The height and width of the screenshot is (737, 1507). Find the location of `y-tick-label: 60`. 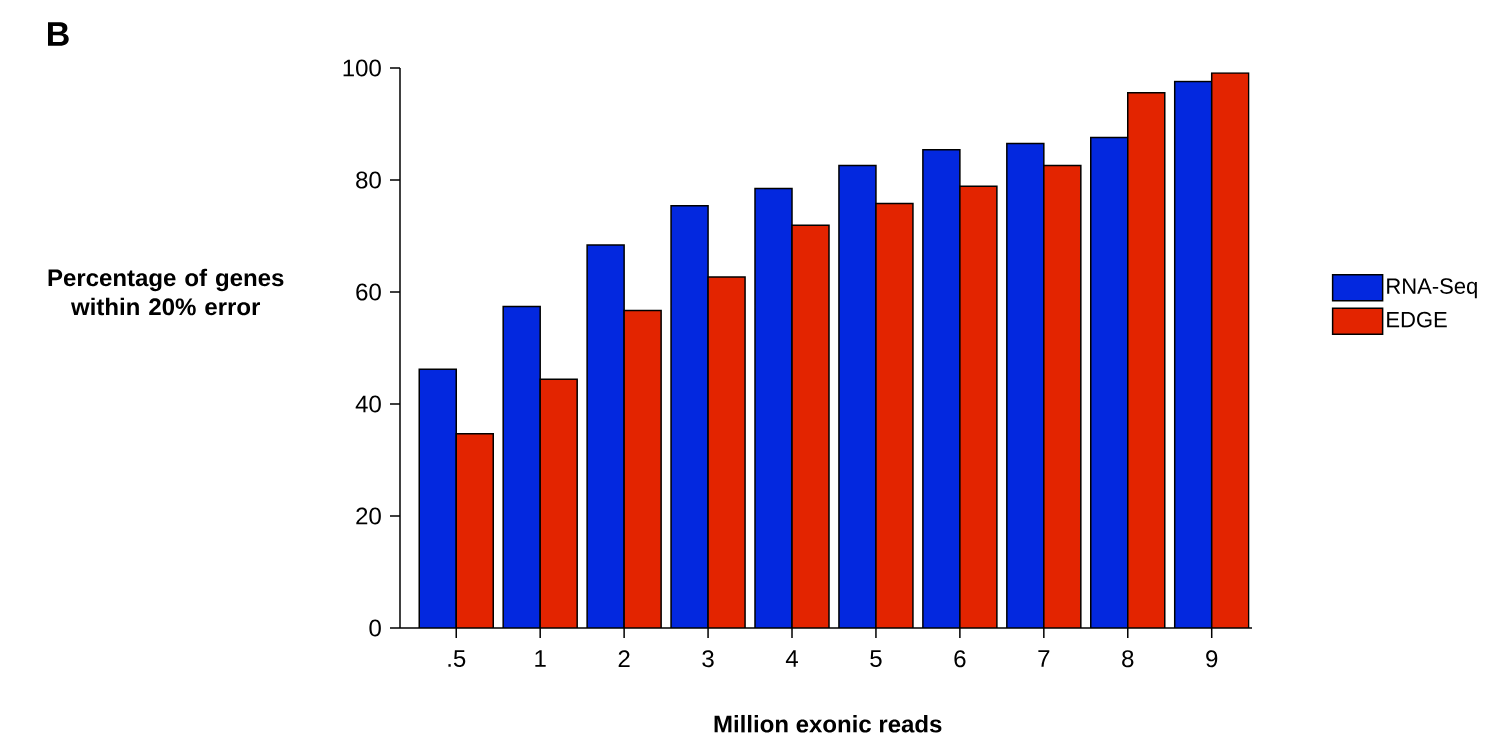

y-tick-label: 60 is located at coordinates (368, 292).